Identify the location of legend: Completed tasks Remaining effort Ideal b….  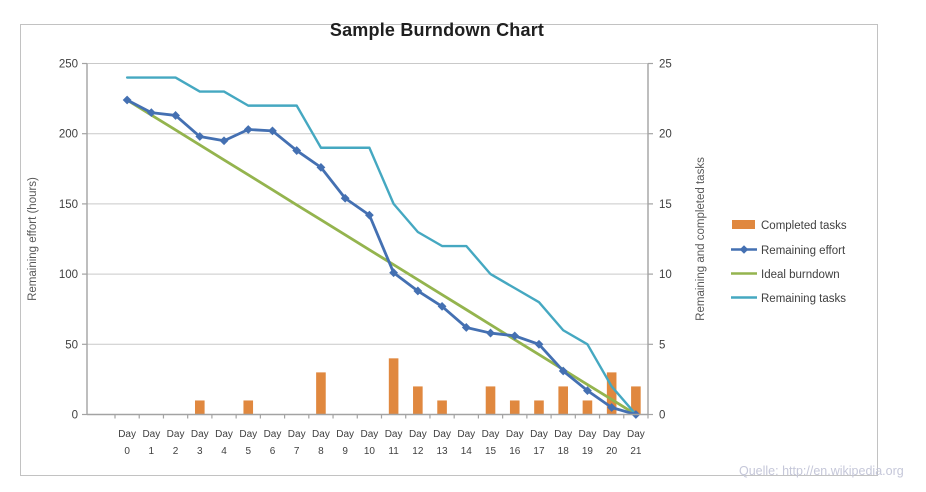
(789, 263).